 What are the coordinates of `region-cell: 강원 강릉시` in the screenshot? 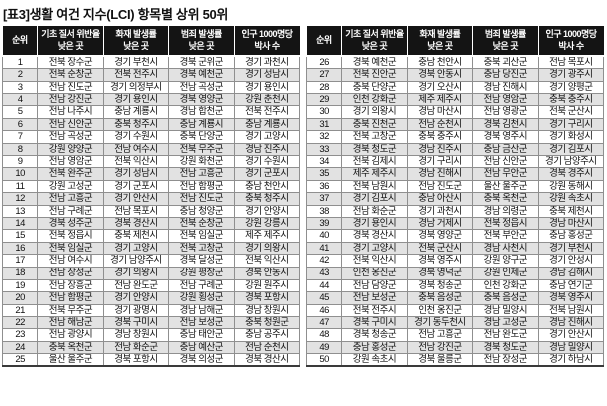 It's located at (267, 223).